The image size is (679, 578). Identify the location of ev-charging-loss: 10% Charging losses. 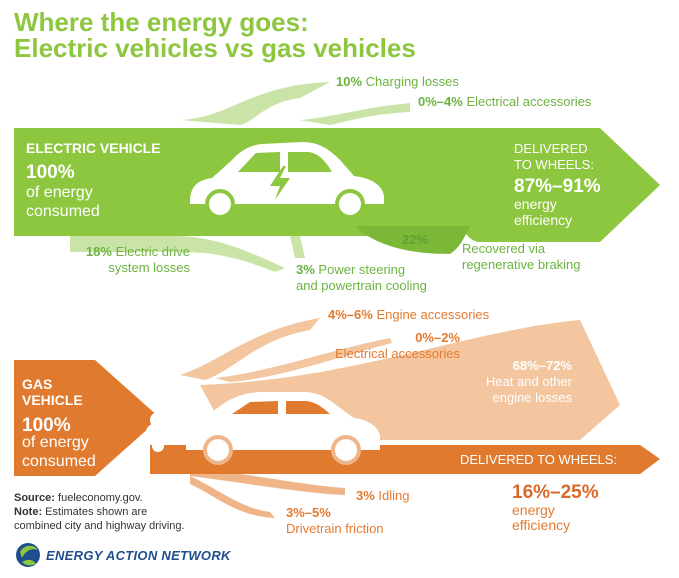
(397, 81).